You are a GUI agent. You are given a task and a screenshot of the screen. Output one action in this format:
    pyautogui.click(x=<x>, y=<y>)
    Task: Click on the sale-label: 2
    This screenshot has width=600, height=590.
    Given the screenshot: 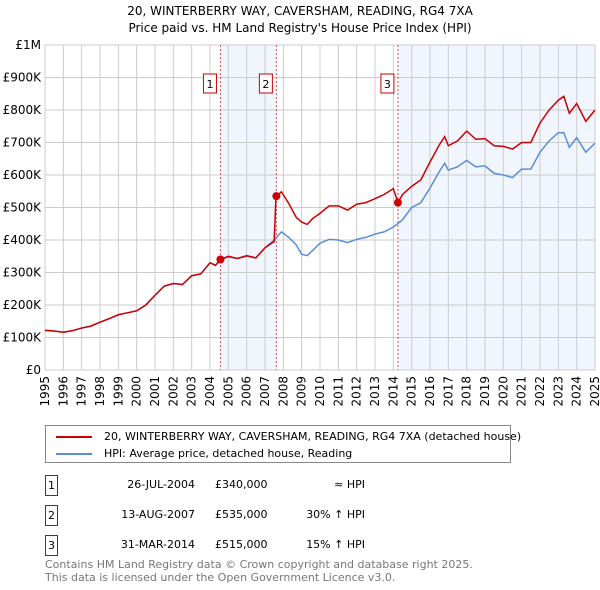 What is the action you would take?
    pyautogui.click(x=265, y=84)
    